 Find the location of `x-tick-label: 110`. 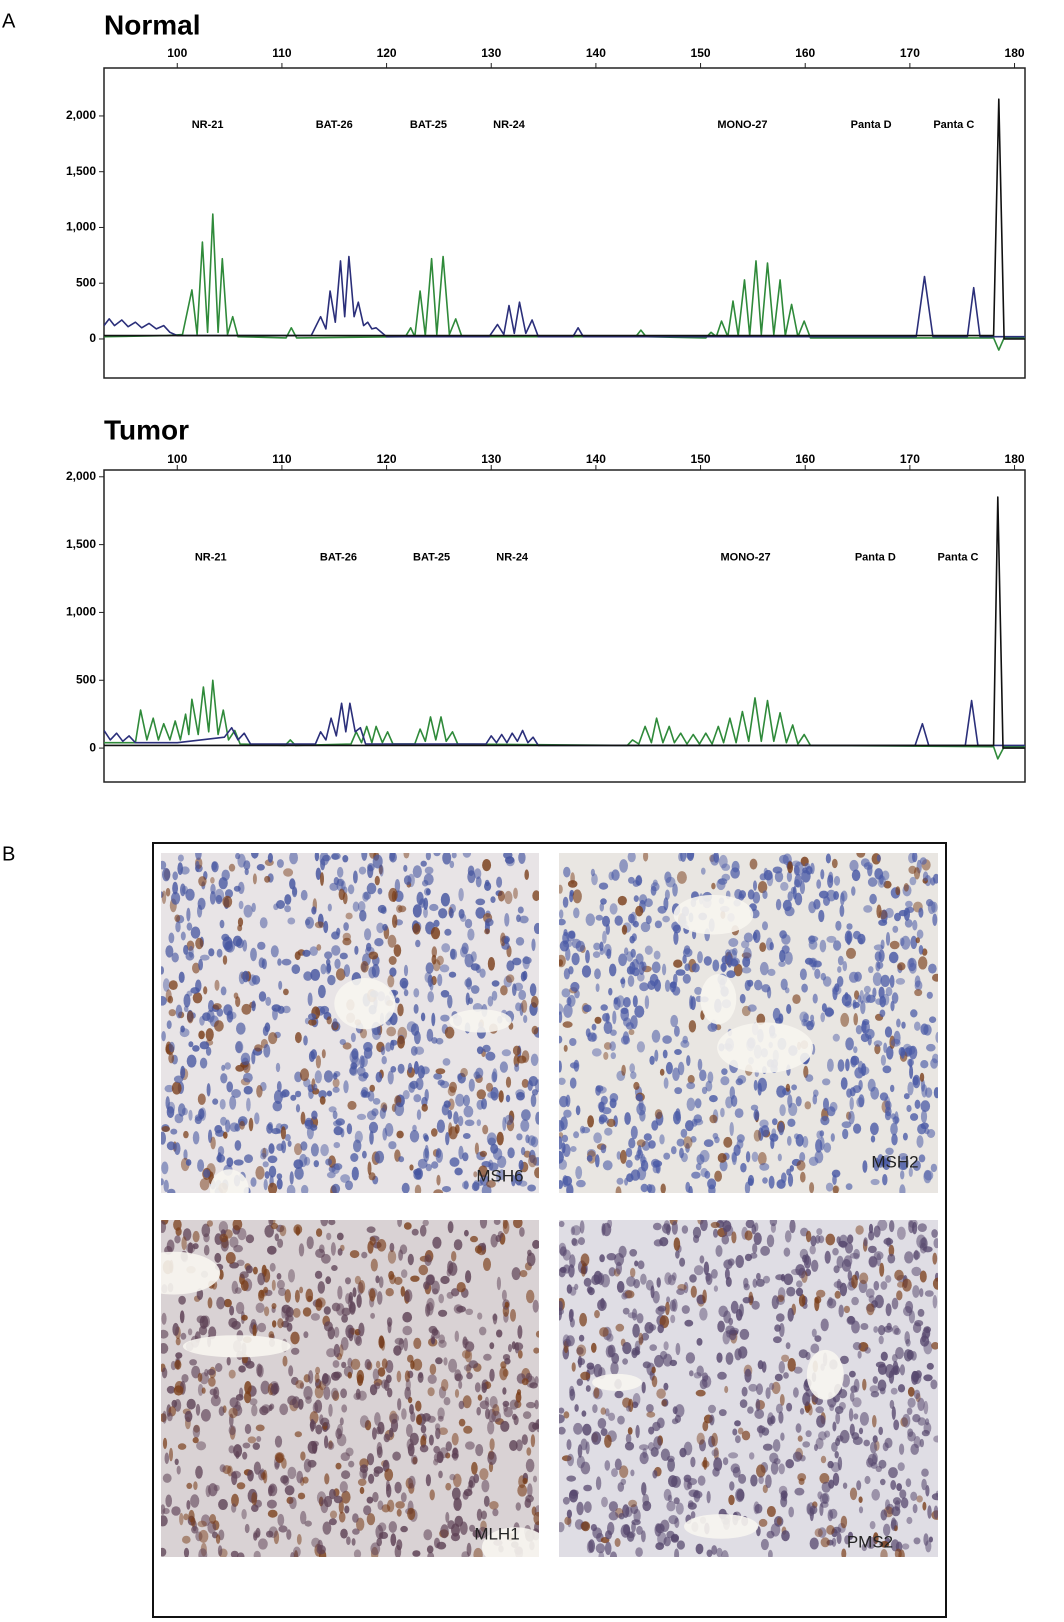

x-tick-label: 110 is located at coordinates (282, 53).